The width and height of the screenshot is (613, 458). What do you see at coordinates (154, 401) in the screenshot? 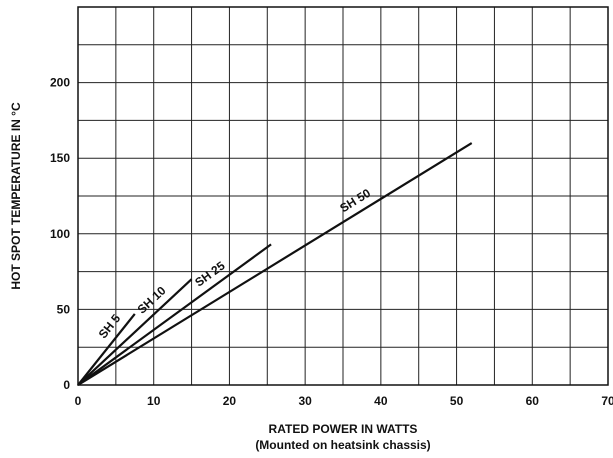
I see `x-tick-label: 10` at bounding box center [154, 401].